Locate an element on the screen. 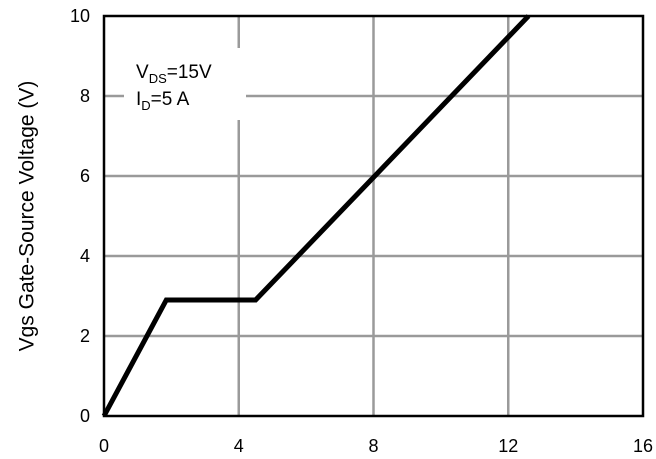 The width and height of the screenshot is (656, 459). y-tick-label: 4 is located at coordinates (85, 256).